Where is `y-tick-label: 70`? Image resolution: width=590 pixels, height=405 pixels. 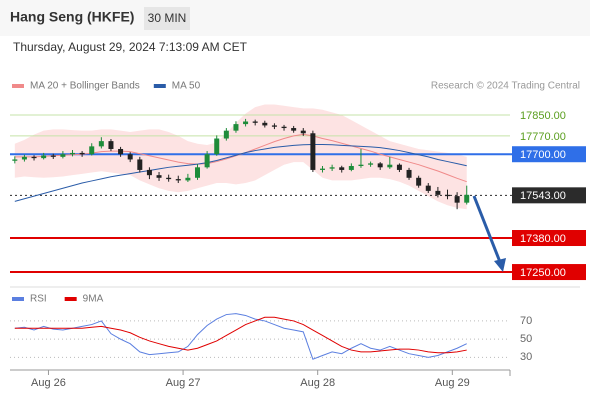 y-tick-label: 70 is located at coordinates (526, 321).